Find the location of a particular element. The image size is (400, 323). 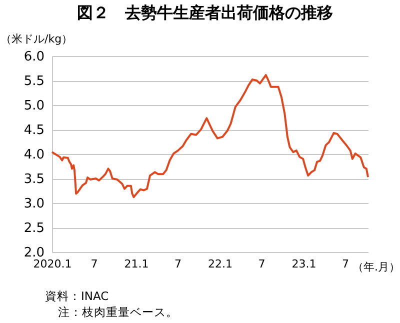

text: 注：枝肉重量ベース。 is located at coordinates (118, 312).